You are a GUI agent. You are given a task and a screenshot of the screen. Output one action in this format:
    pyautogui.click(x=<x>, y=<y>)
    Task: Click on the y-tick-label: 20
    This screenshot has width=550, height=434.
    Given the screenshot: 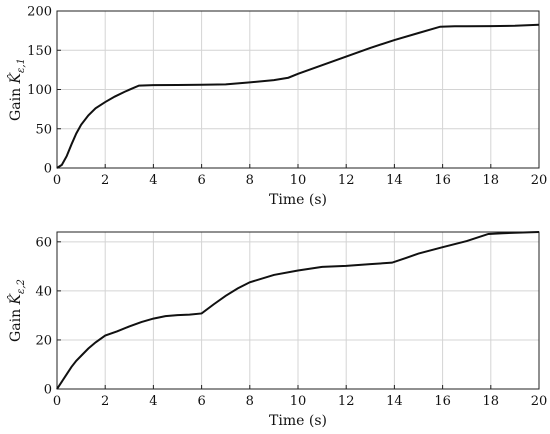 What is the action you would take?
    pyautogui.click(x=43, y=340)
    